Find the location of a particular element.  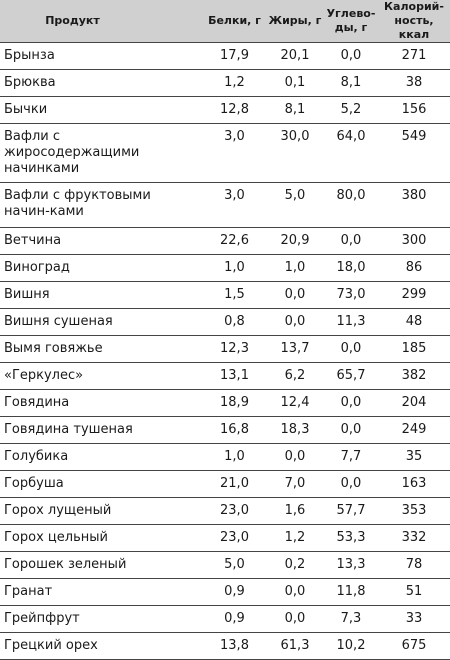

table-row: Брынза 17,9 20,1 0,0 271 is located at coordinates (225, 56).